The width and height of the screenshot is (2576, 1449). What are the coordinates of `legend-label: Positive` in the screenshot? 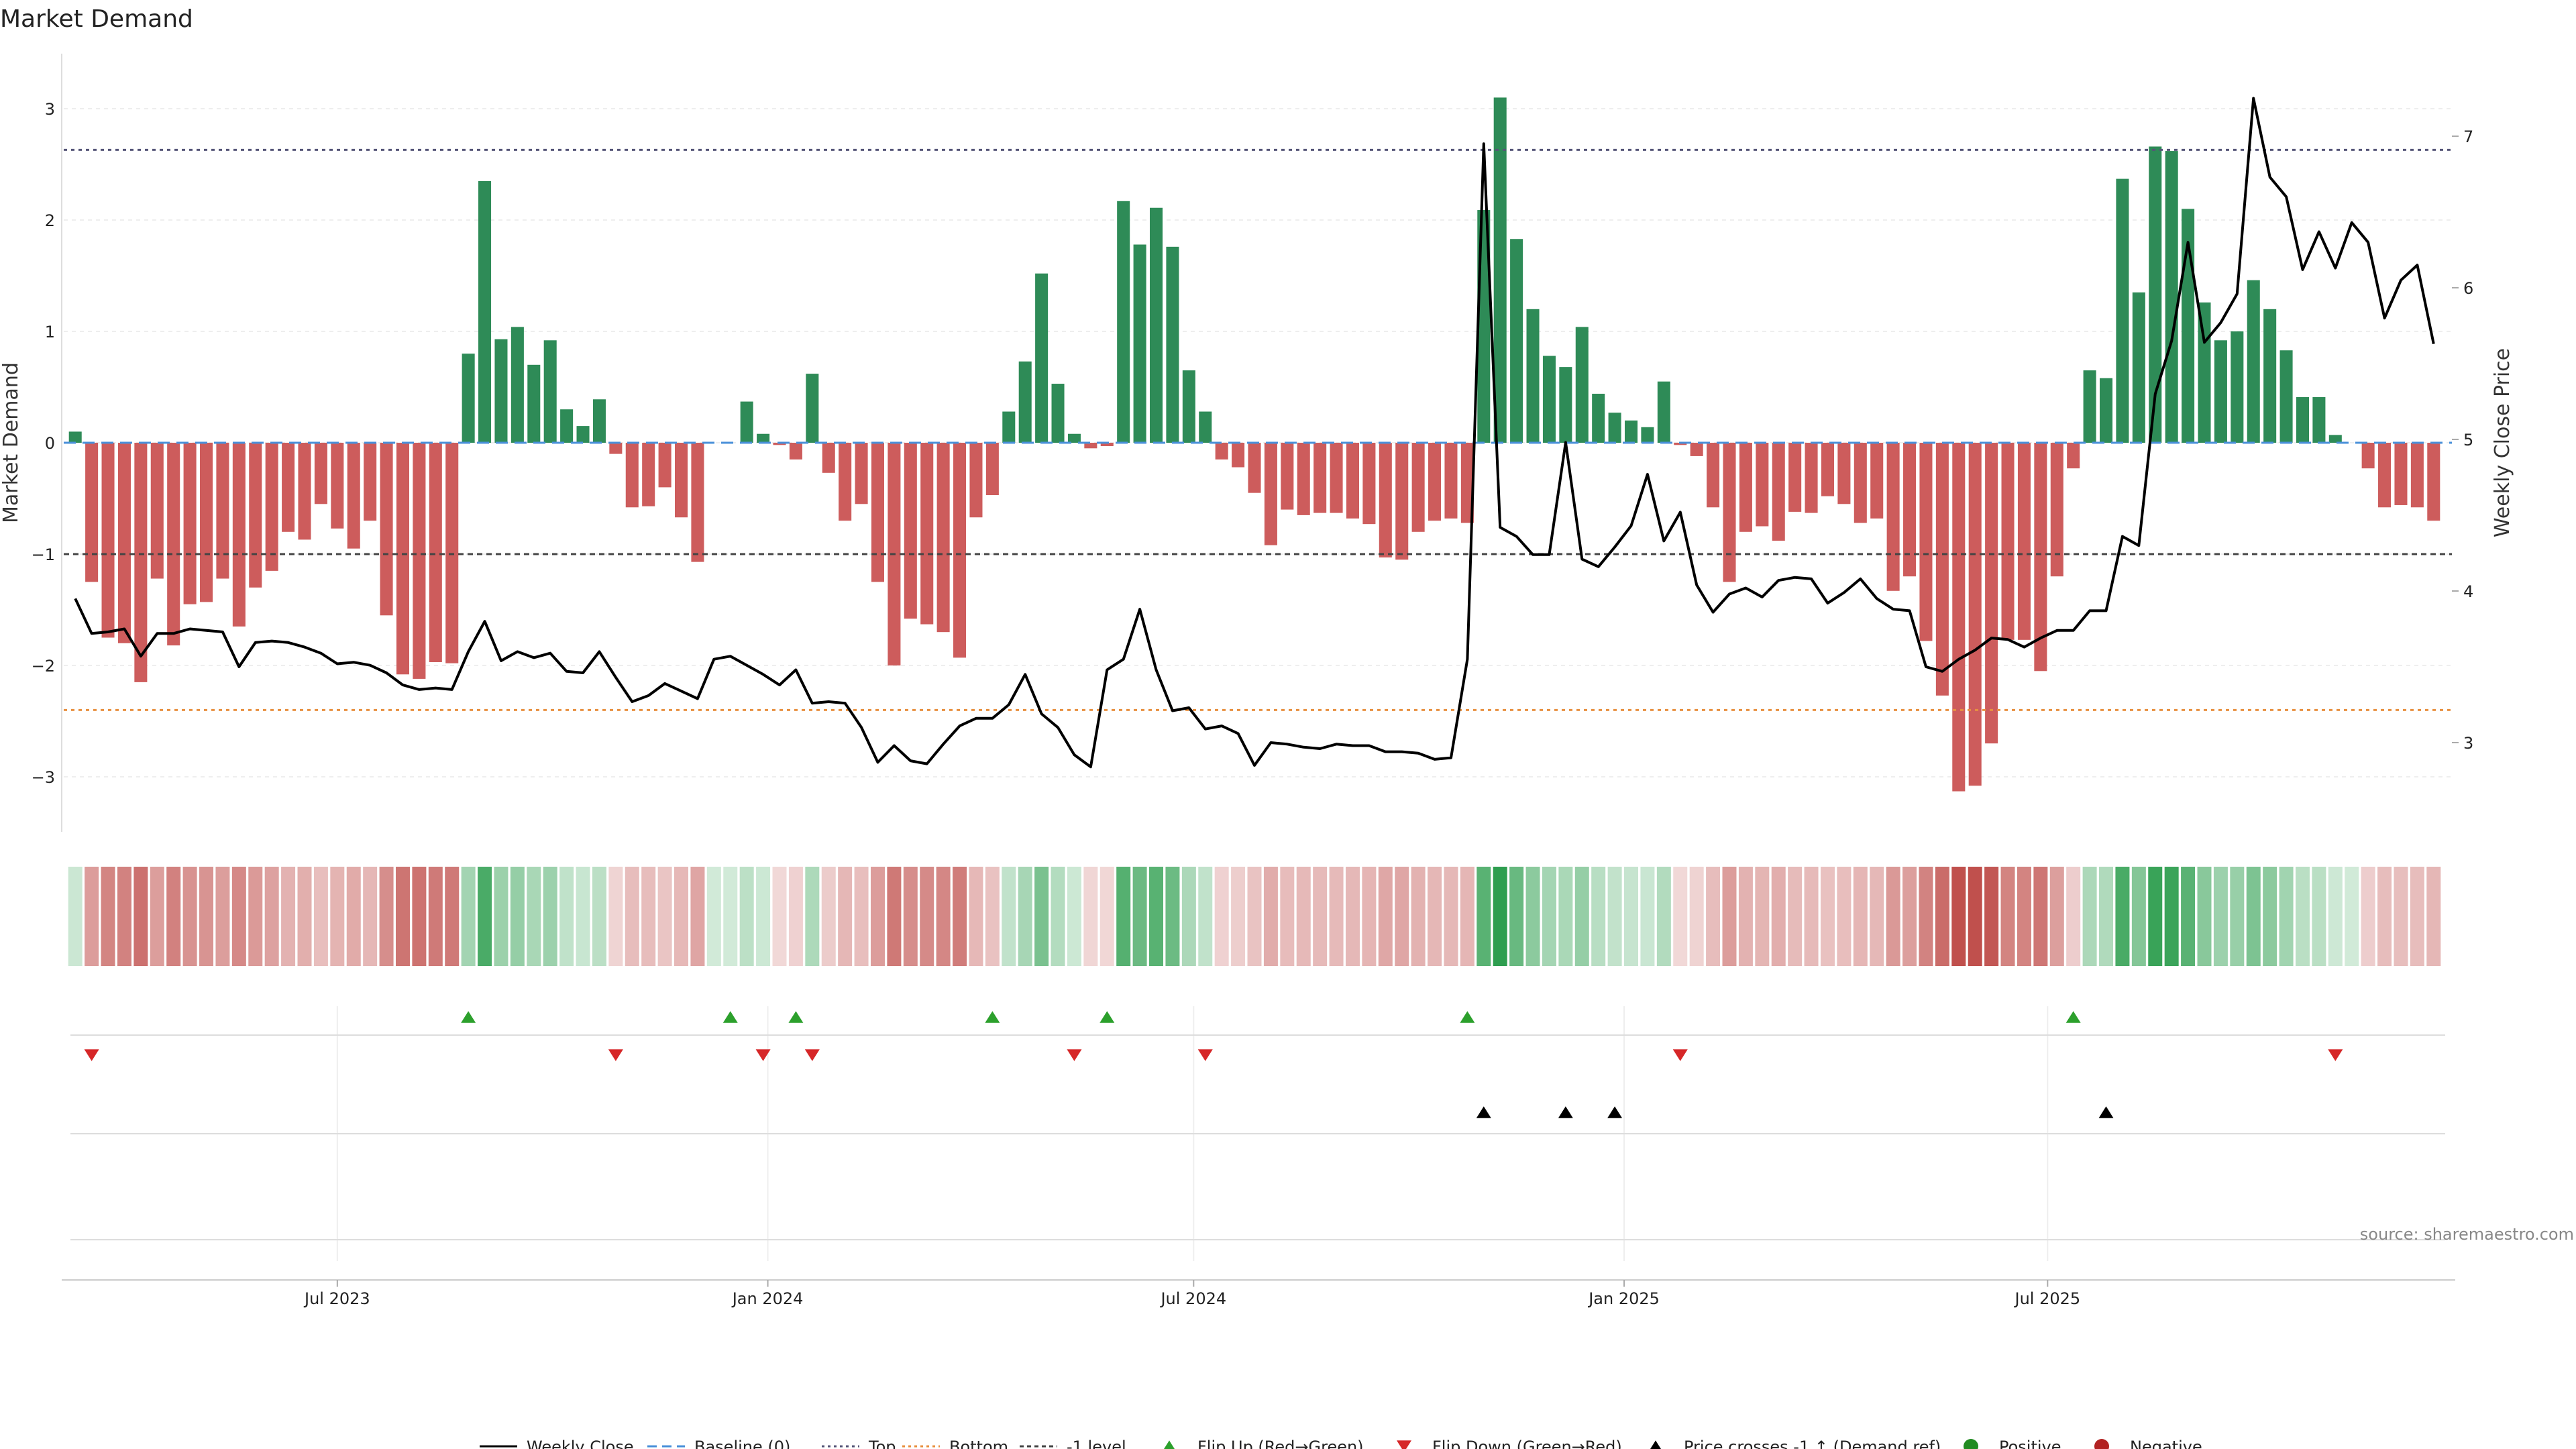 It's located at (2030, 1443).